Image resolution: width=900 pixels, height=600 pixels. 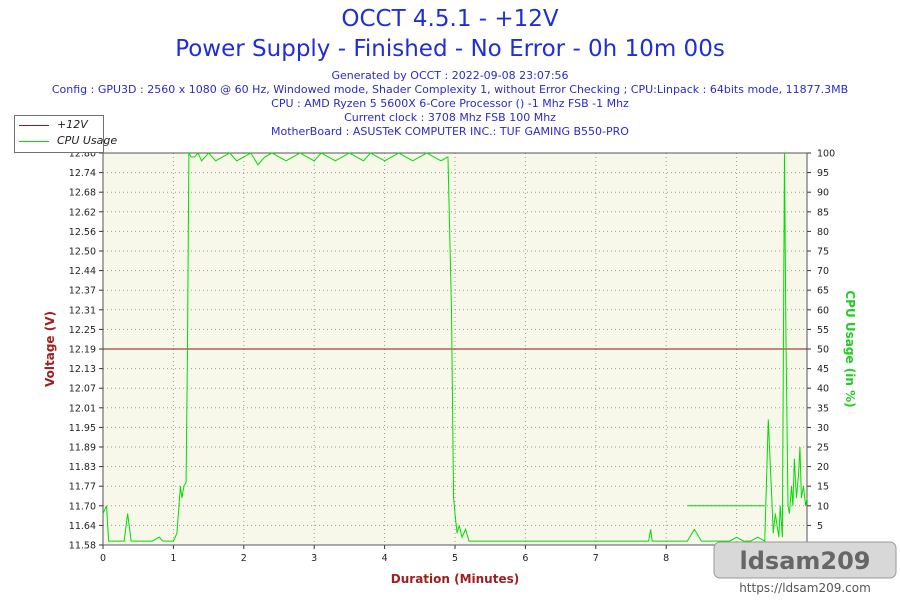 What do you see at coordinates (82, 408) in the screenshot?
I see `y-left-tick-label: 12.01` at bounding box center [82, 408].